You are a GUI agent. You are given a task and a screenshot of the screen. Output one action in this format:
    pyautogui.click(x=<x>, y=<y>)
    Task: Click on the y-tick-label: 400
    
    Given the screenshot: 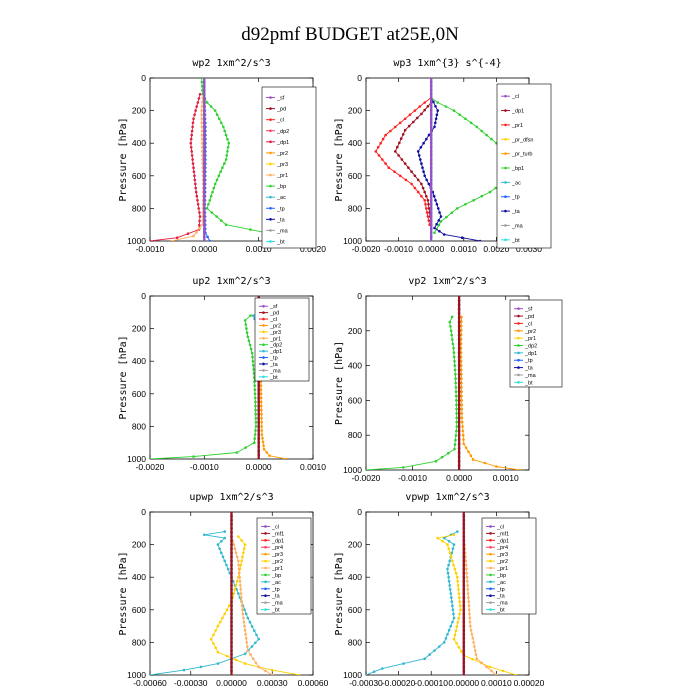 What is the action you would take?
    pyautogui.click(x=355, y=577)
    